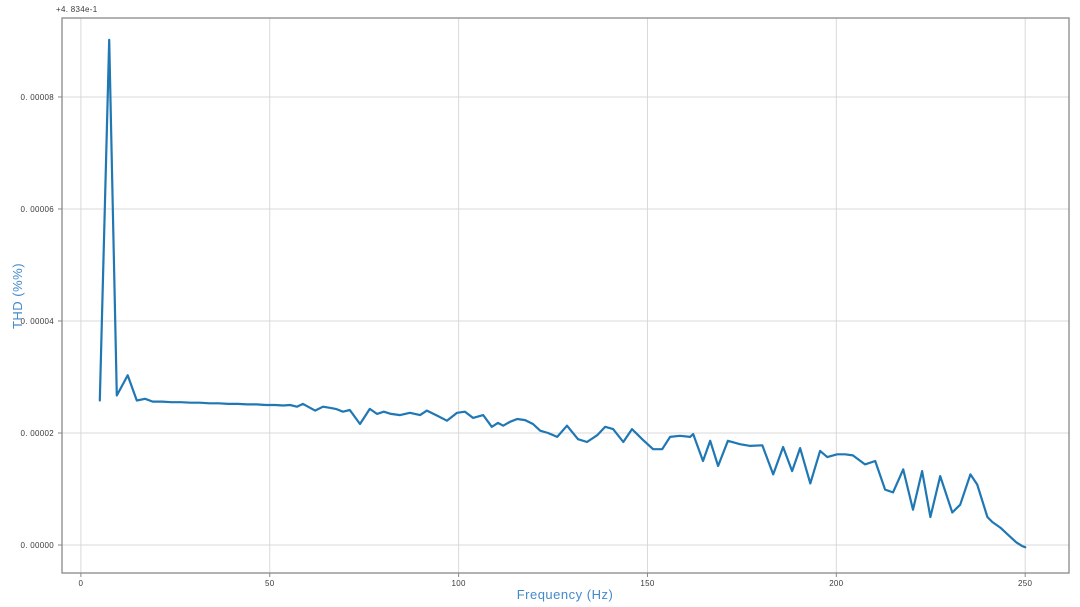 The image size is (1080, 607). I want to click on x-tick-label: 250, so click(1025, 583).